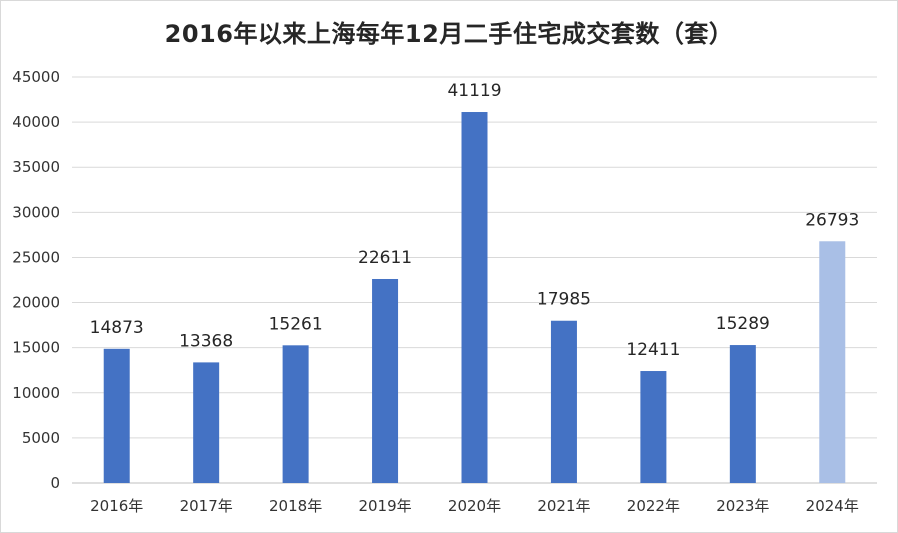 The height and width of the screenshot is (533, 898). Describe the element at coordinates (653, 506) in the screenshot. I see `x-tick-label: 2022年` at that location.